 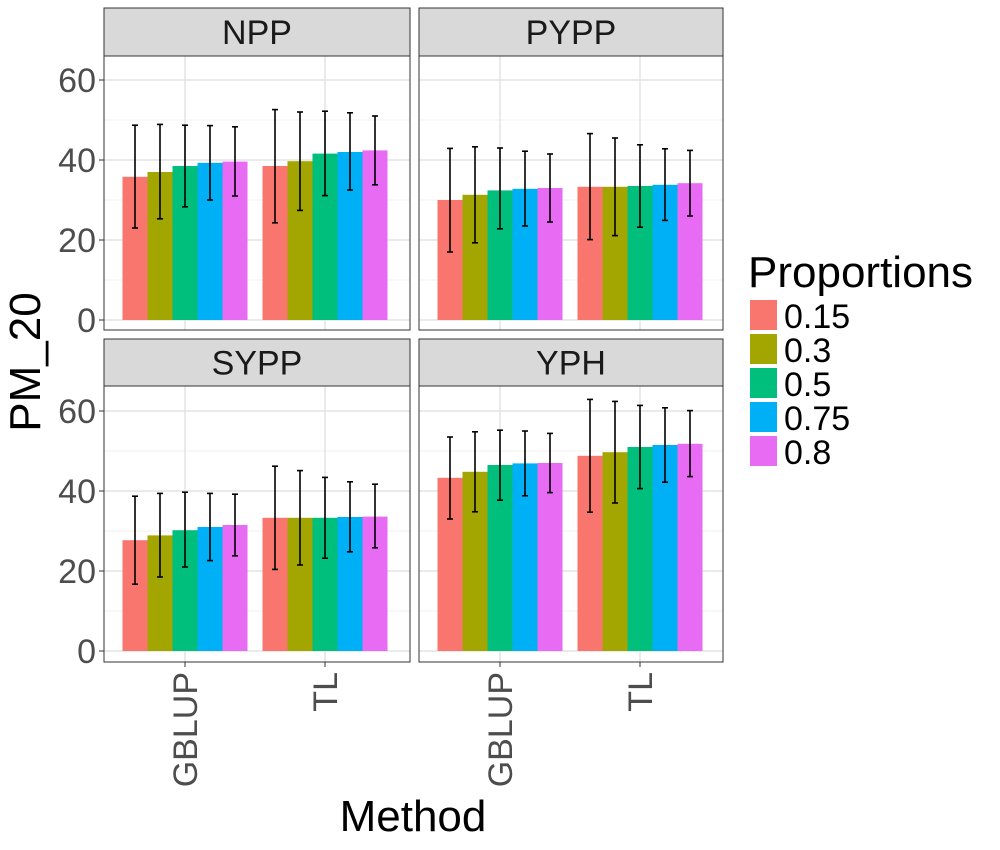 I want to click on facet-title: SYPP, so click(x=257, y=364).